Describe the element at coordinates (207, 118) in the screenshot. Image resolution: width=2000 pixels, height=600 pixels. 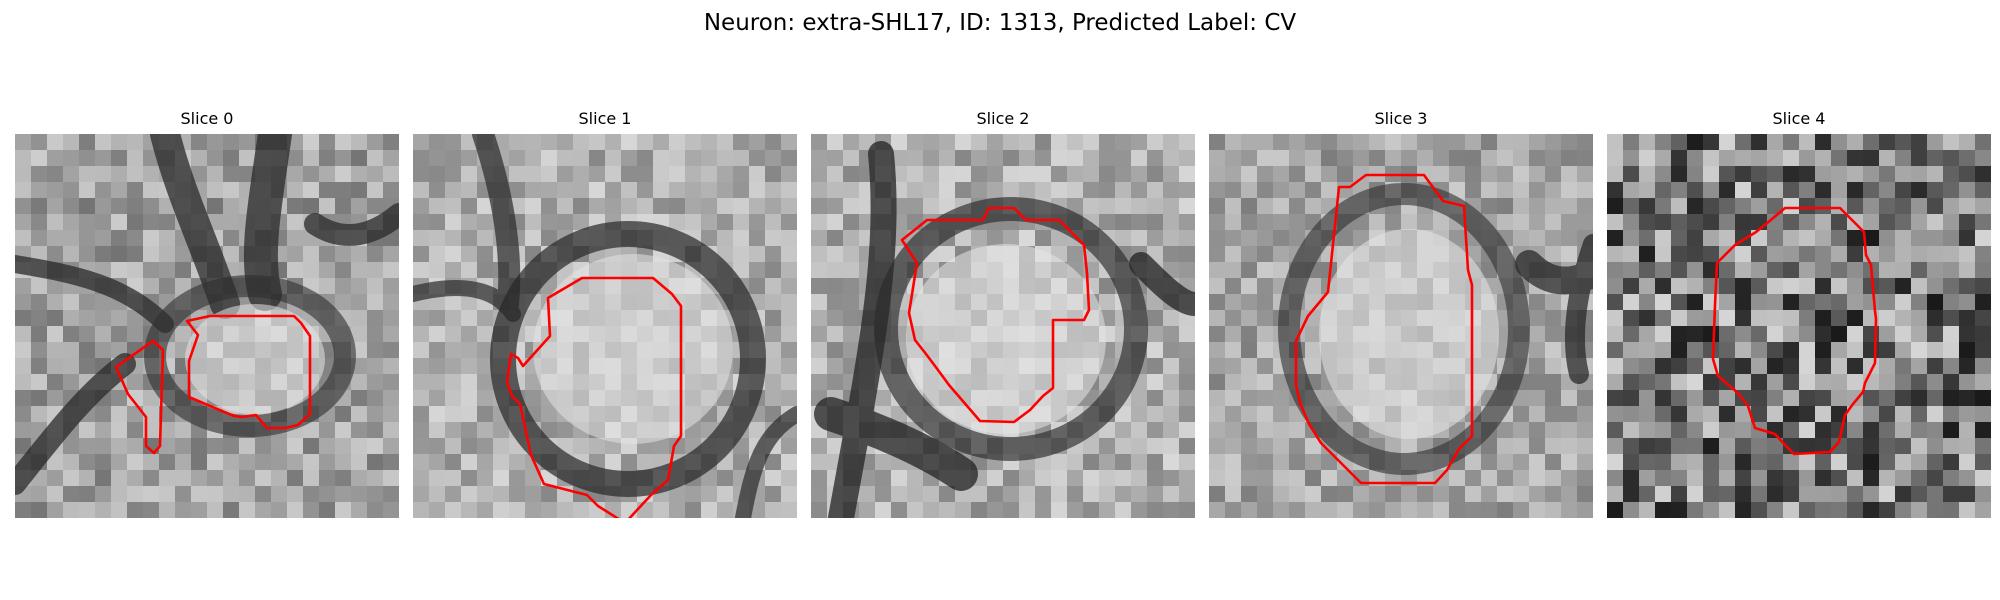
I see `slice-title: Slice 0` at that location.